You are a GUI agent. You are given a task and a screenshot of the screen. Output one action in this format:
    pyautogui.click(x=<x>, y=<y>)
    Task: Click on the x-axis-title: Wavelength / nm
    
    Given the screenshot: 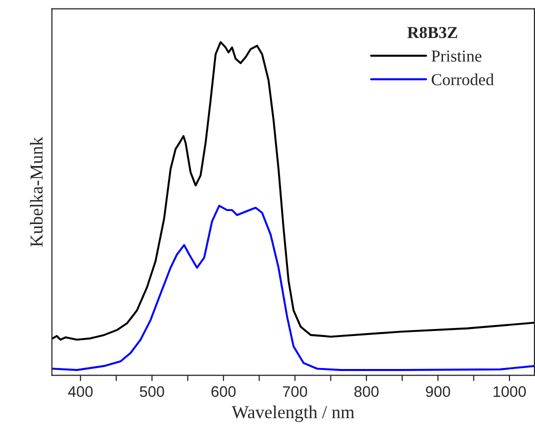 What is the action you would take?
    pyautogui.click(x=293, y=414)
    